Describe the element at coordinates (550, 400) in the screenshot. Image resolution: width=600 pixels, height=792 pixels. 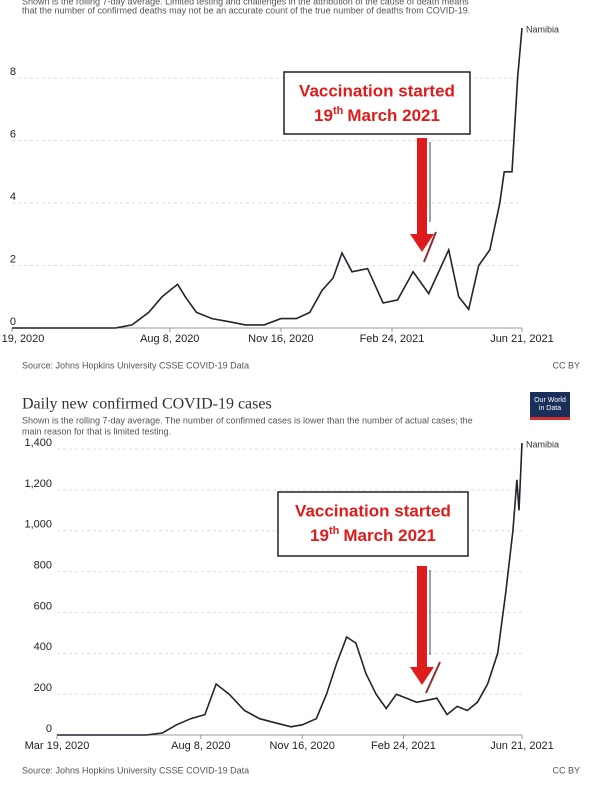
I see `logo-text: Our World` at that location.